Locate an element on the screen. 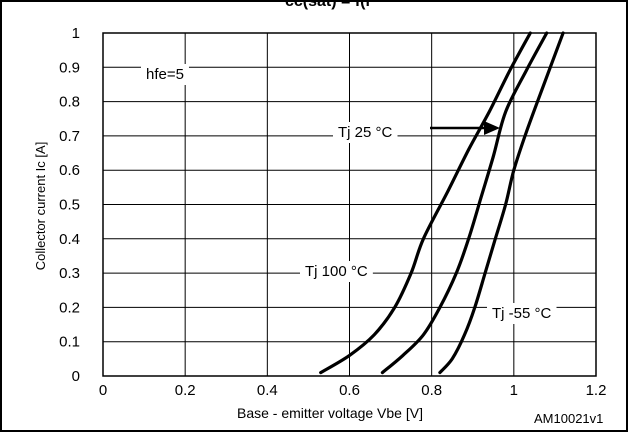 Image resolution: width=628 pixels, height=437 pixels. x-tick-labels: 0 0.2 0.4 0.6 0.8 1 1.2 is located at coordinates (353, 390).